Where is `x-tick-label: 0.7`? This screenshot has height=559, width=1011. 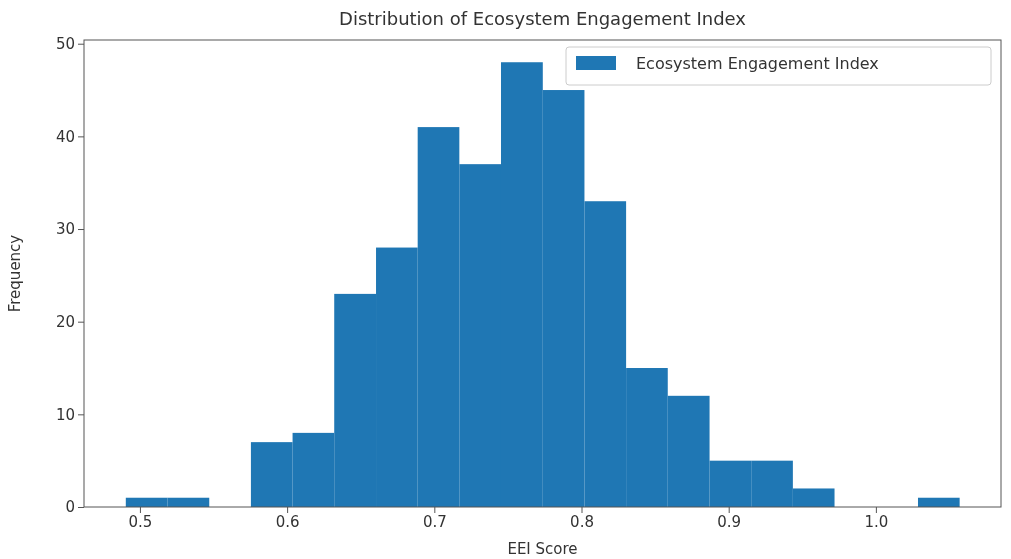 x-tick-label: 0.7 is located at coordinates (434, 521).